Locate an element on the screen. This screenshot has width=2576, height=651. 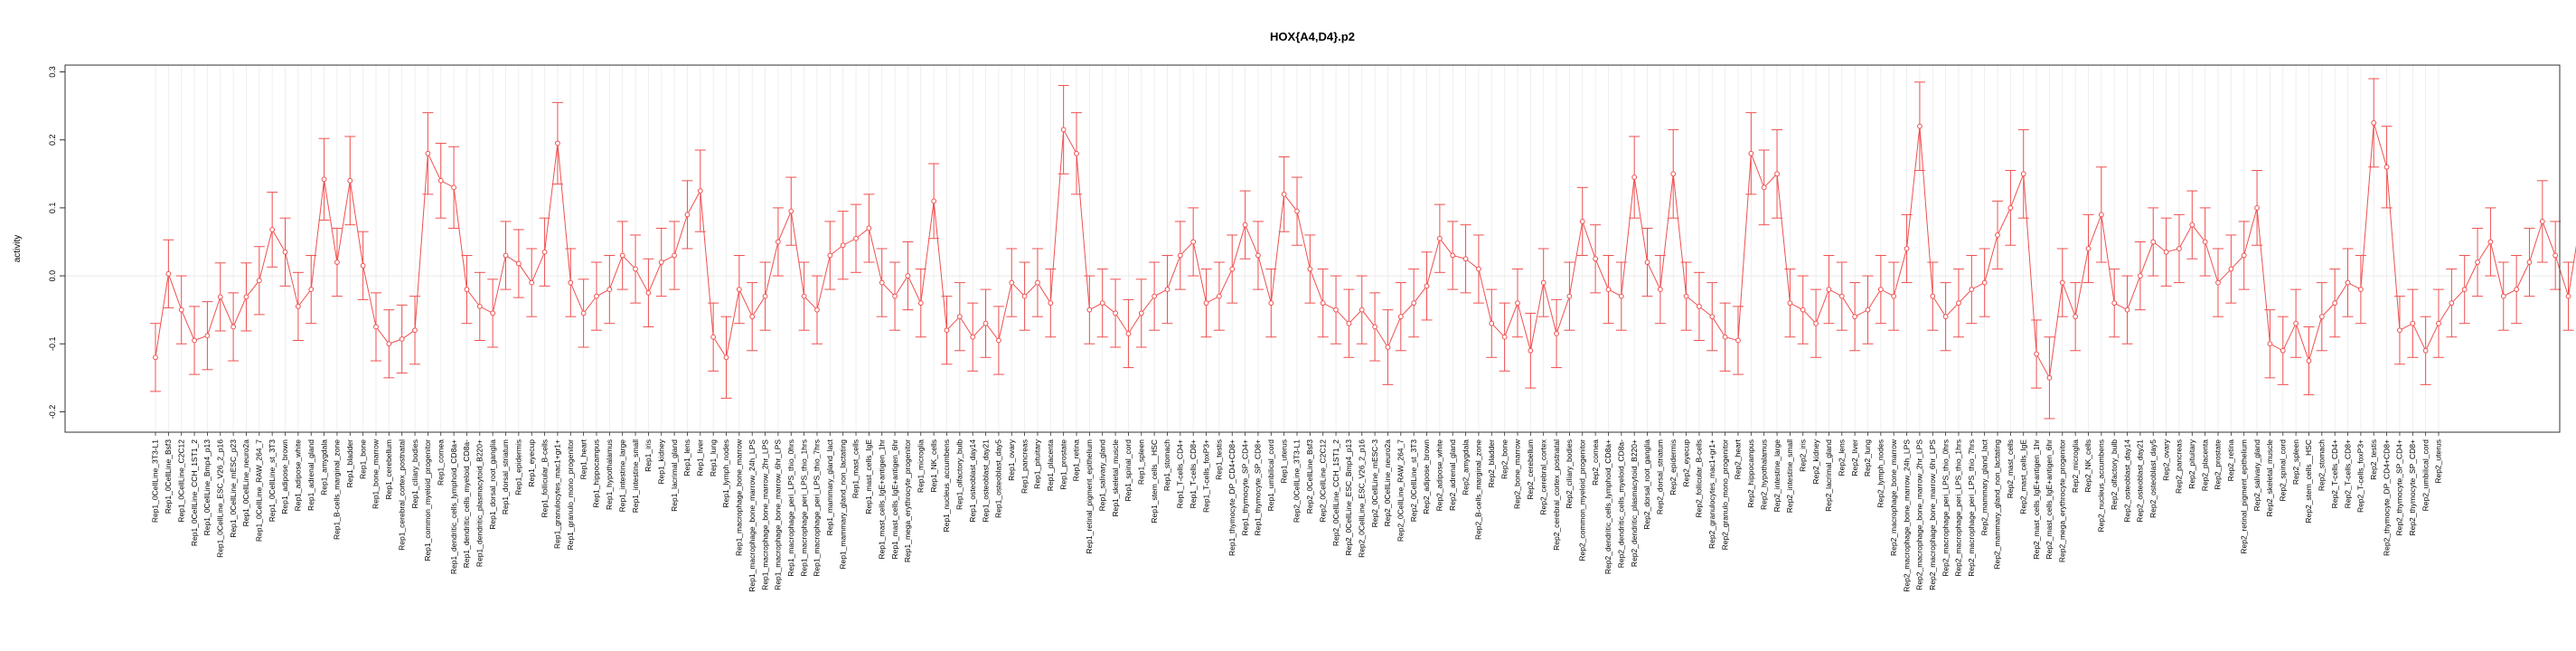
x-tick-label: Rep1_osteoblast_day21 is located at coordinates (985, 481).